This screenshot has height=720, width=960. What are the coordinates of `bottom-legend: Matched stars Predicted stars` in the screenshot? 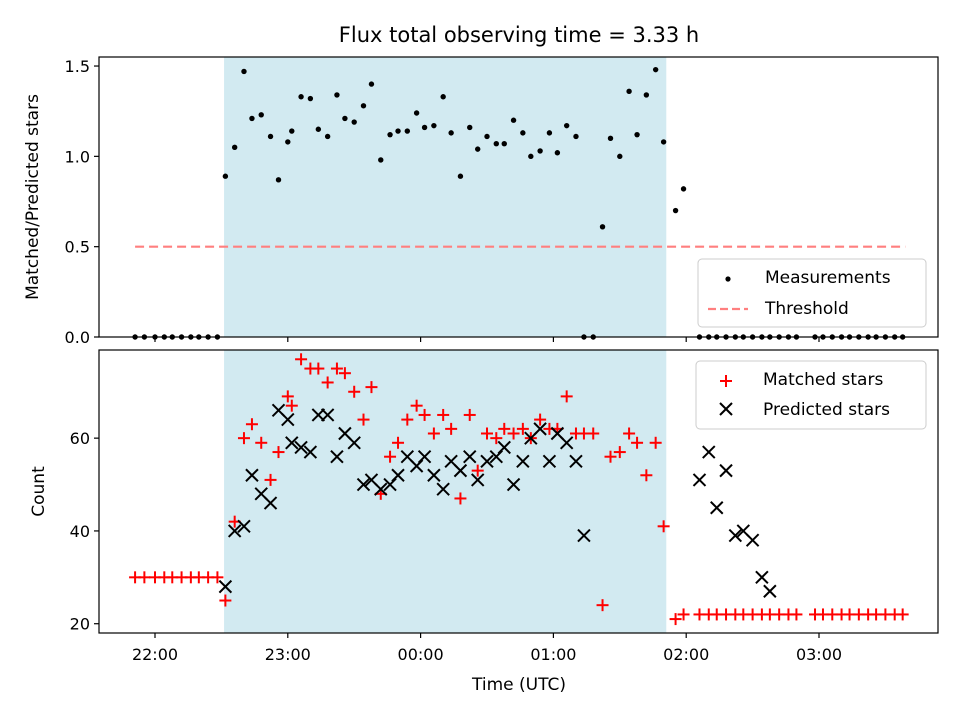 It's located at (811, 395).